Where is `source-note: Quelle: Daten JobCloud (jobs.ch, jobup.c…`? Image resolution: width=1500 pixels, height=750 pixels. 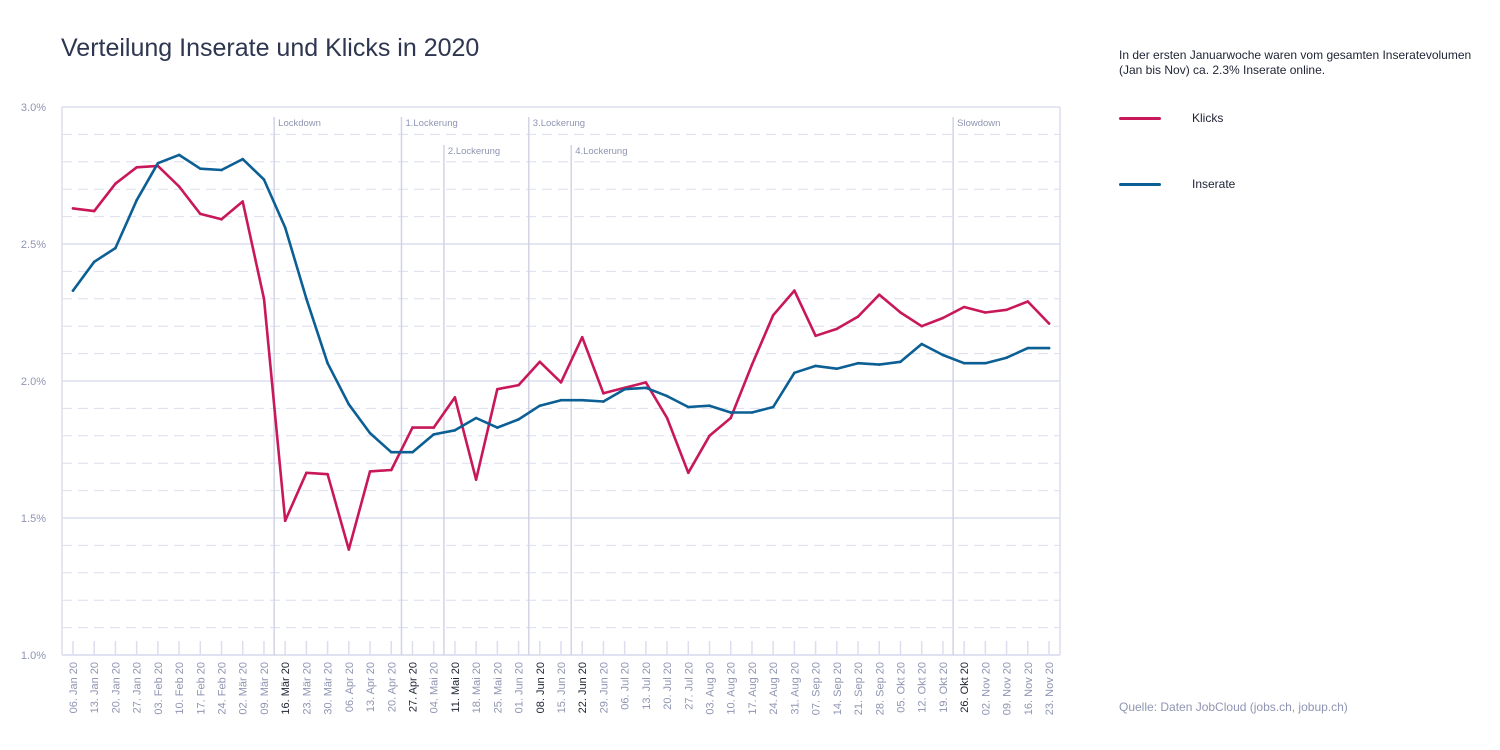
source-note: Quelle: Daten JobCloud (jobs.ch, jobup.c… is located at coordinates (1233, 707).